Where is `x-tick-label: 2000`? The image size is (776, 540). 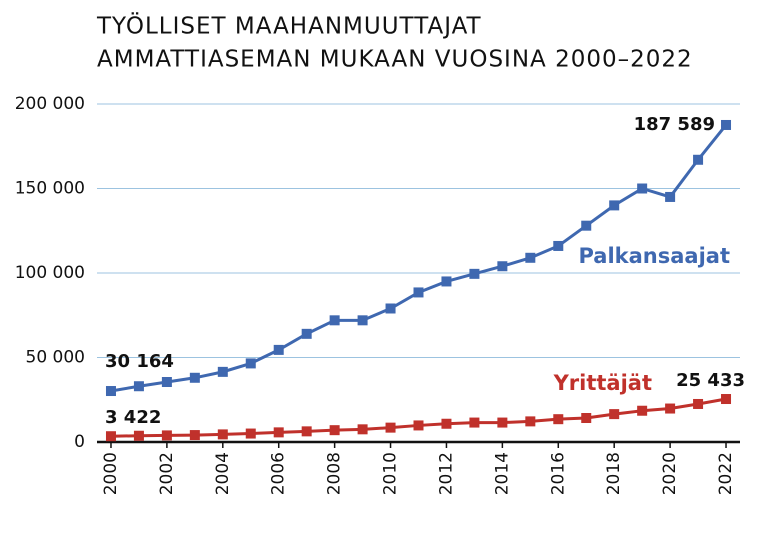 x-tick-label: 2000 is located at coordinates (111, 473).